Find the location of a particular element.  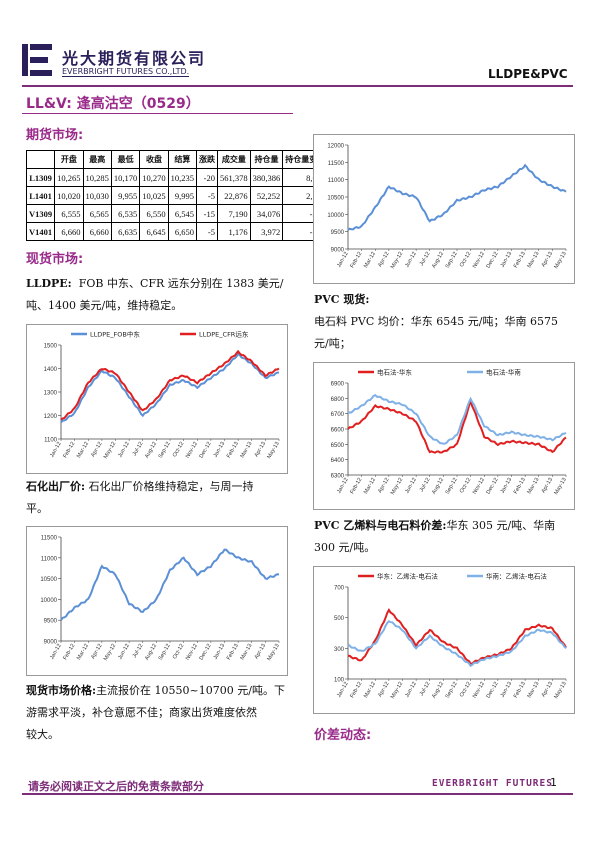

table-cell: 22,876 is located at coordinates (234, 195).